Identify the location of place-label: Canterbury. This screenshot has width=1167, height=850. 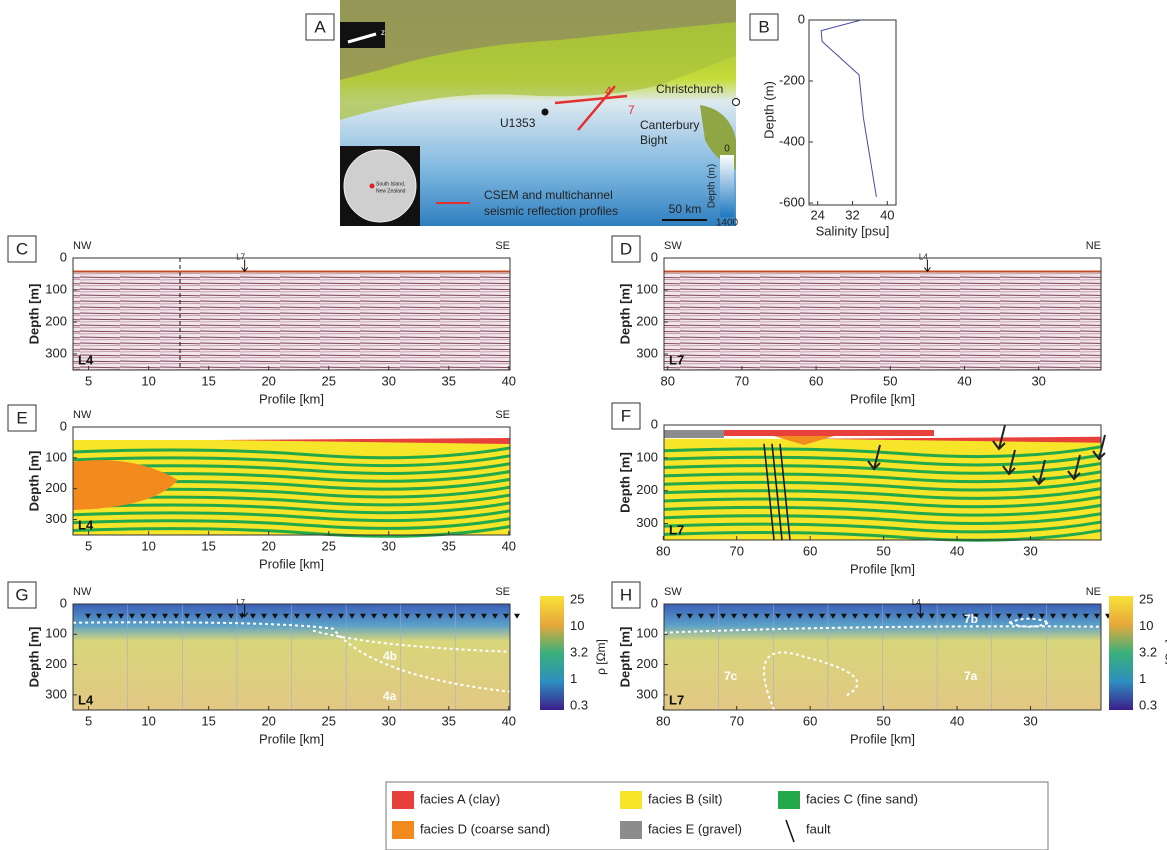
(669, 125).